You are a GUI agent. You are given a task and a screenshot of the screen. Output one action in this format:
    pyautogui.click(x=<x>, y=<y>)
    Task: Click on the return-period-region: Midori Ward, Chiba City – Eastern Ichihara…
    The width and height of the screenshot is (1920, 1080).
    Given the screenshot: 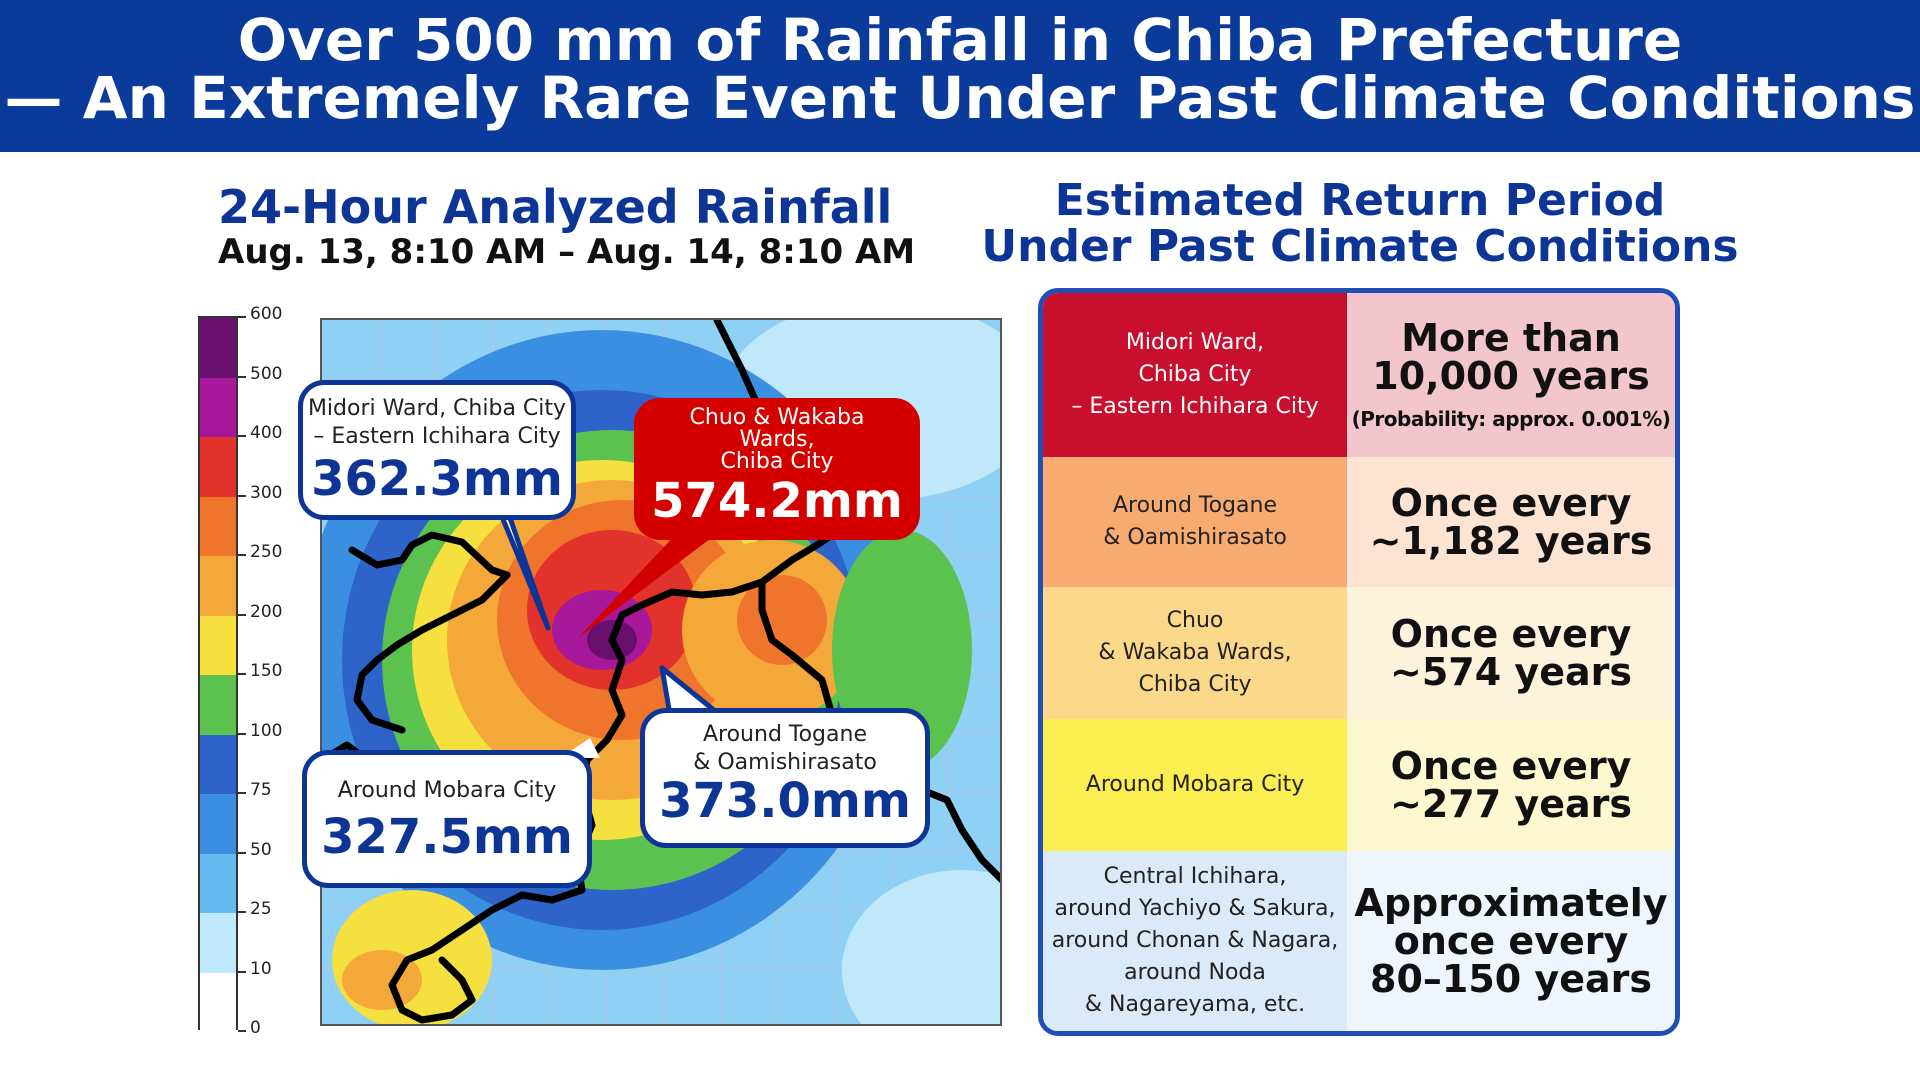 What is the action you would take?
    pyautogui.click(x=1195, y=375)
    